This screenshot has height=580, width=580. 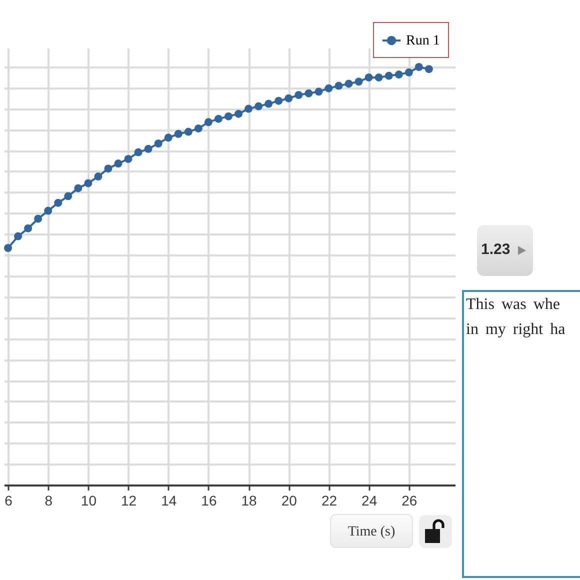 What do you see at coordinates (88, 500) in the screenshot?
I see `x-tick-label: 10` at bounding box center [88, 500].